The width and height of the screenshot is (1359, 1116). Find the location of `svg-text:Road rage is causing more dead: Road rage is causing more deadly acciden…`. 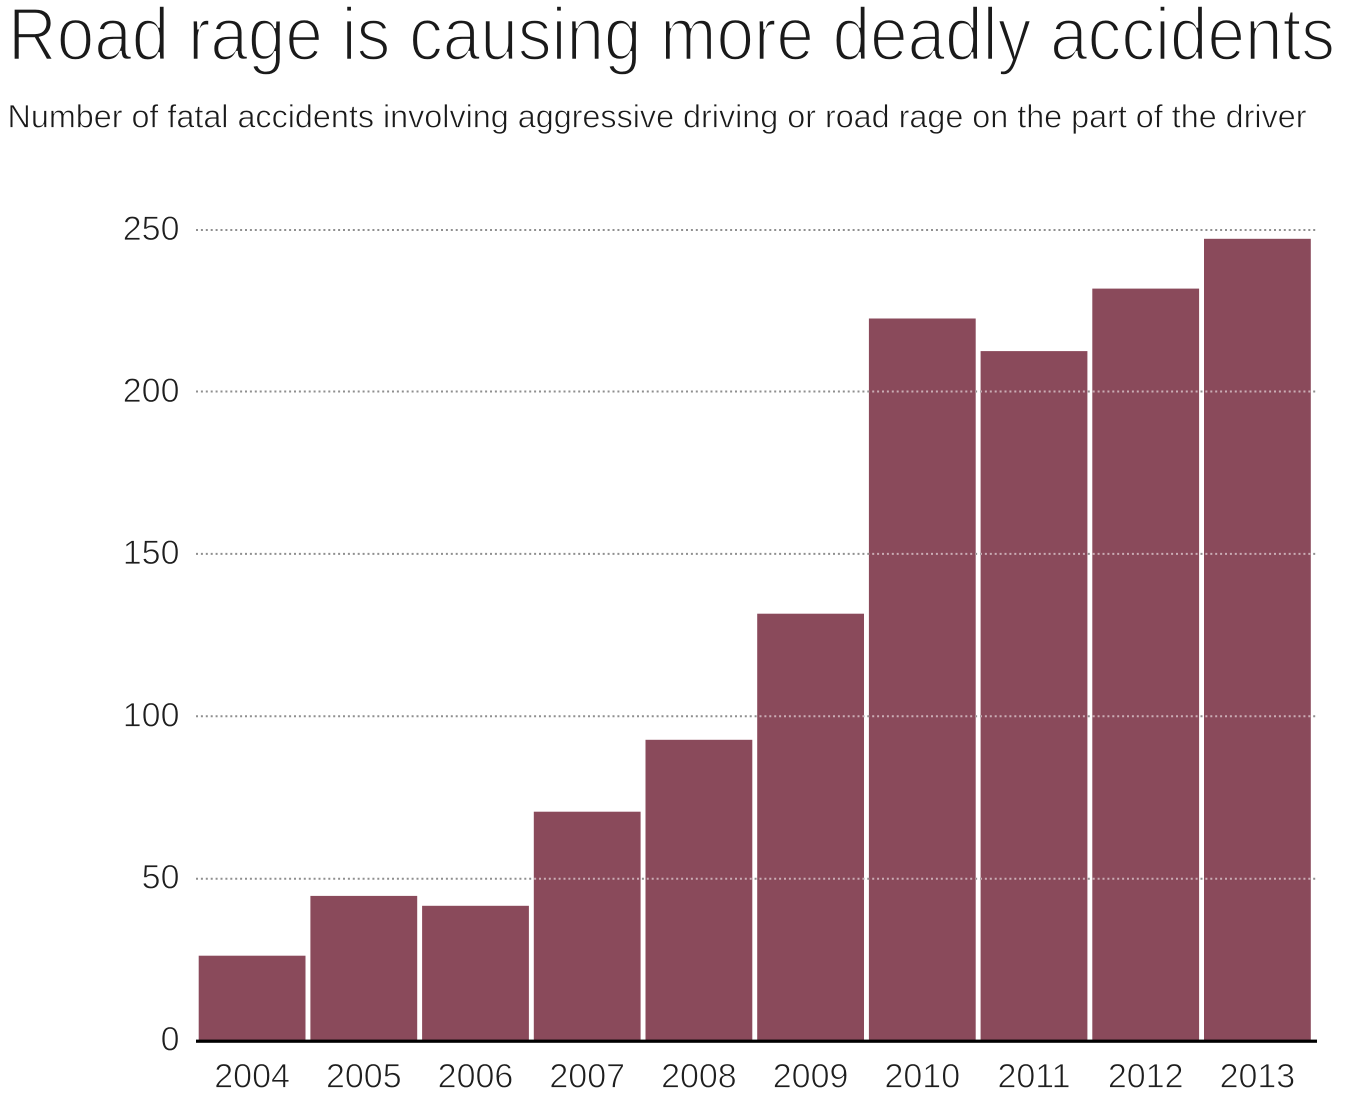

svg-text:Road rage is causing more dead: Road rage is causing more deadly acciden… is located at coordinates (671, 38).